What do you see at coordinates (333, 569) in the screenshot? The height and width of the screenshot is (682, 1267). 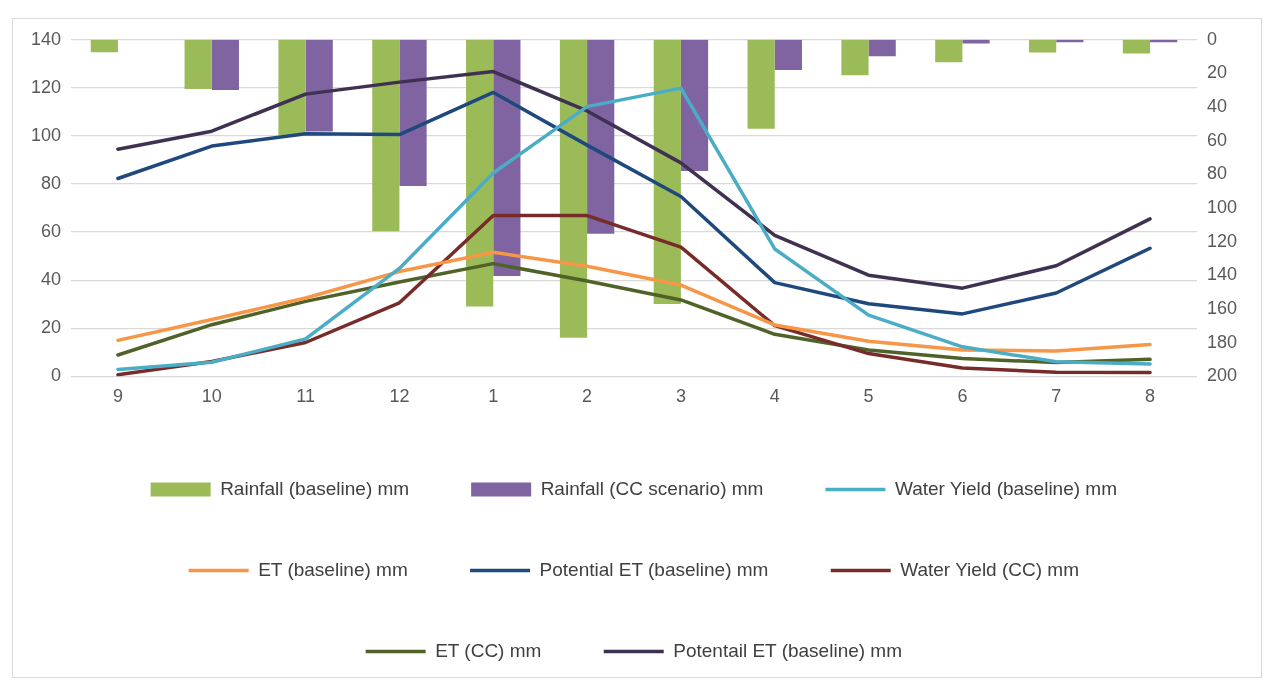 I see `legend-label: ET (baseline) mm` at bounding box center [333, 569].